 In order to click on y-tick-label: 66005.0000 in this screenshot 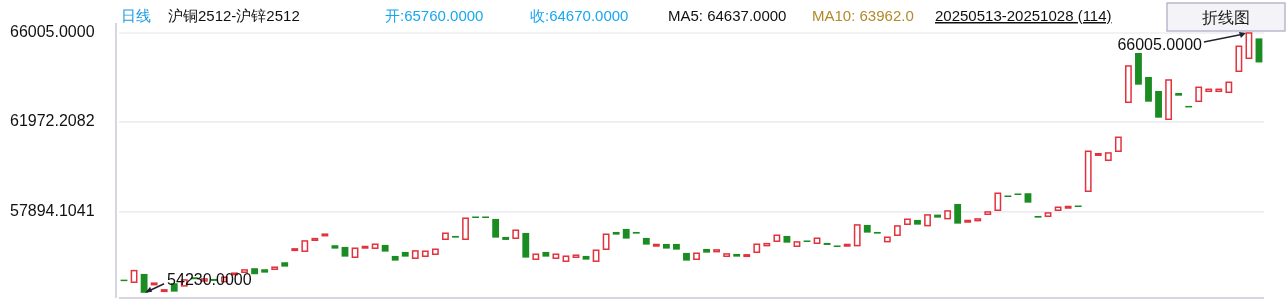, I will do `click(52, 32)`.